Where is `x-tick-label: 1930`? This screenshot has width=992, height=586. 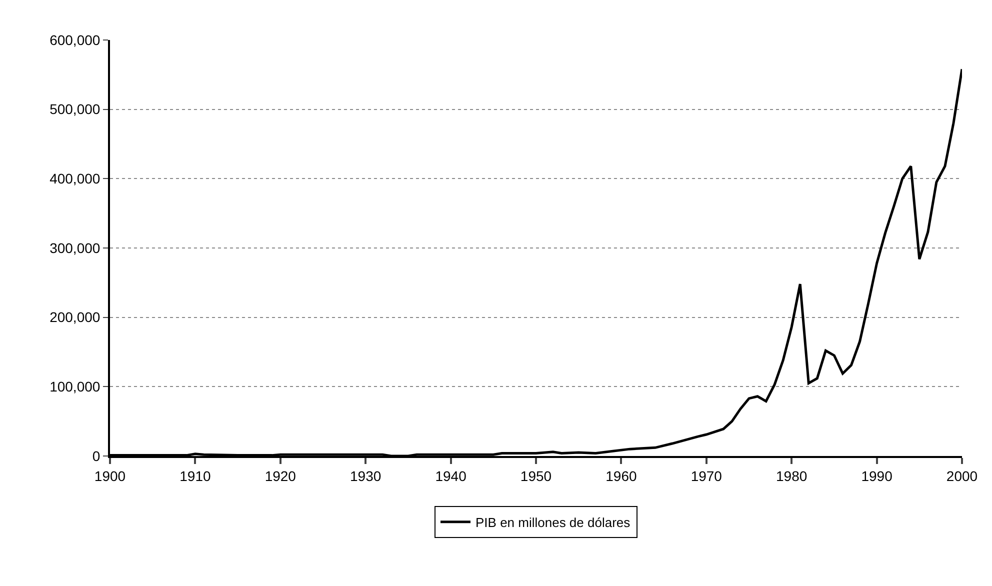 x-tick-label: 1930 is located at coordinates (366, 476).